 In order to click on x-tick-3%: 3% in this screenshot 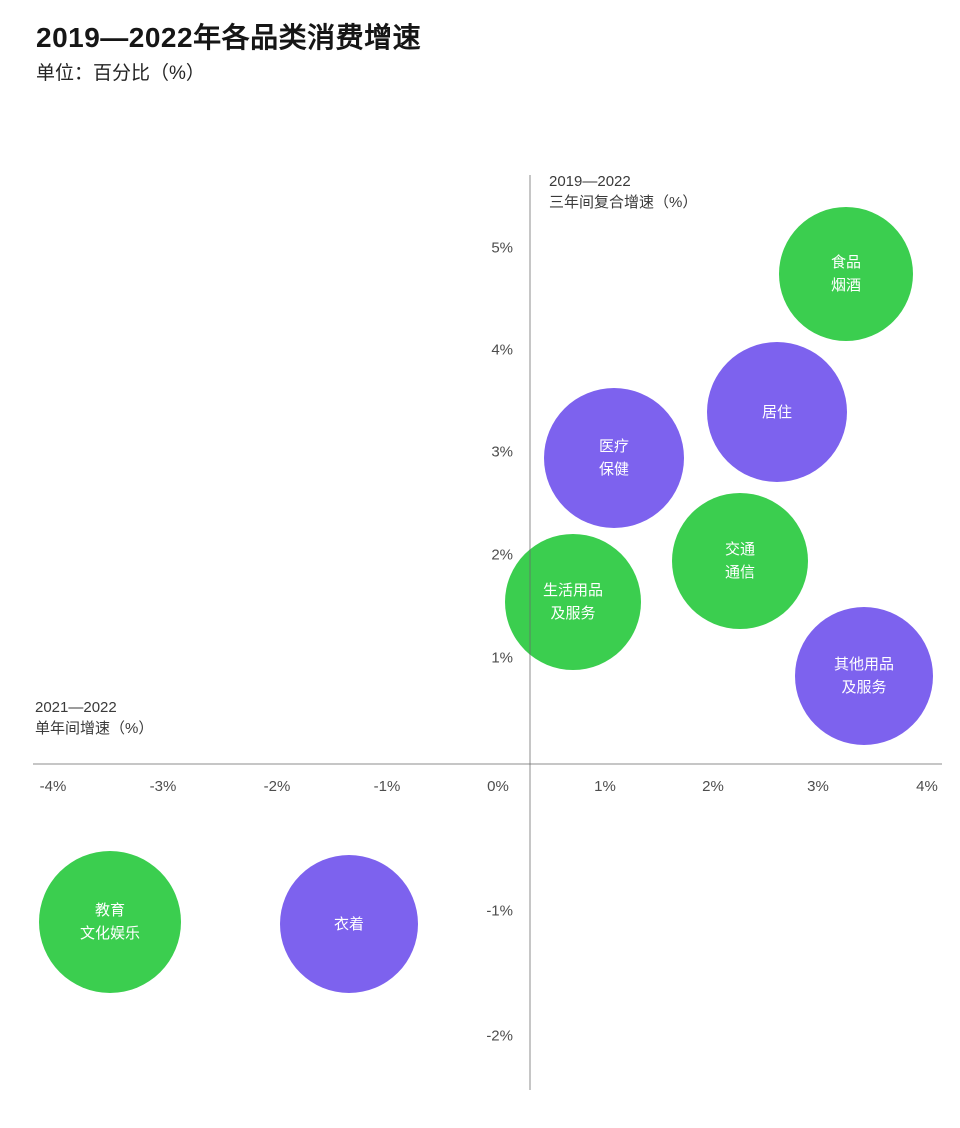, I will do `click(818, 786)`.